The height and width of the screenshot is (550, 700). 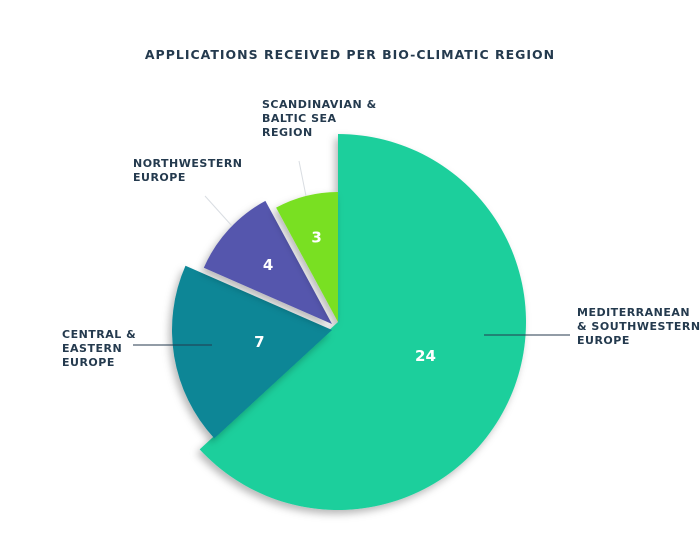 What do you see at coordinates (218, 211) in the screenshot?
I see `leader-line-northwestern` at bounding box center [218, 211].